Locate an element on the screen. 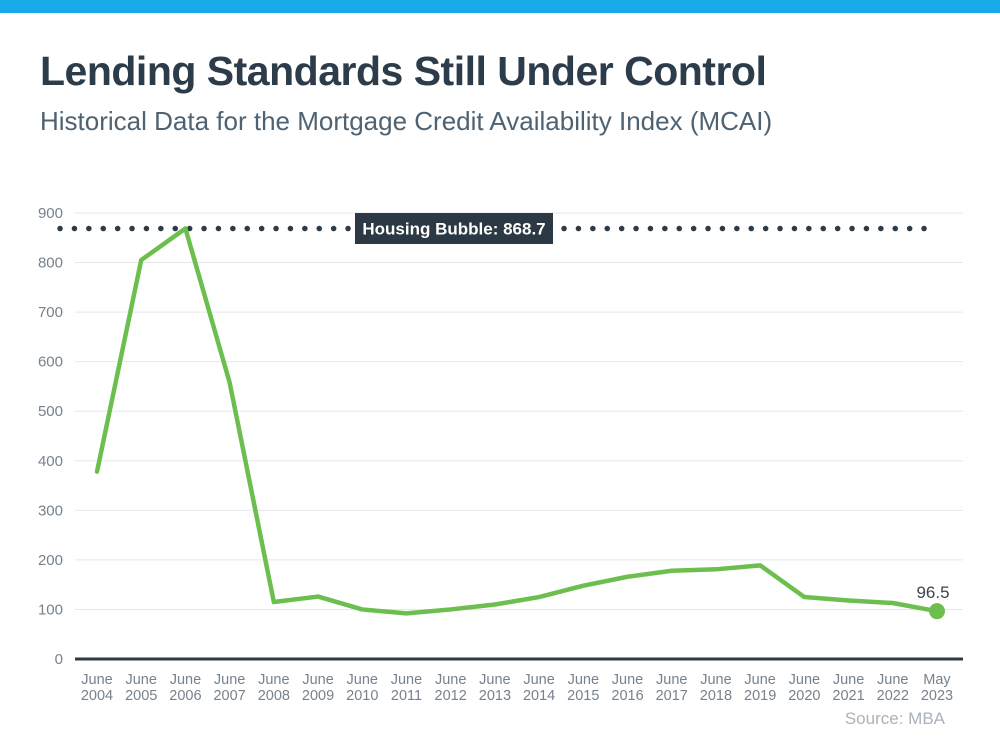 Image resolution: width=1000 pixels, height=750 pixels. svg-text: 0 is located at coordinates (59, 659).